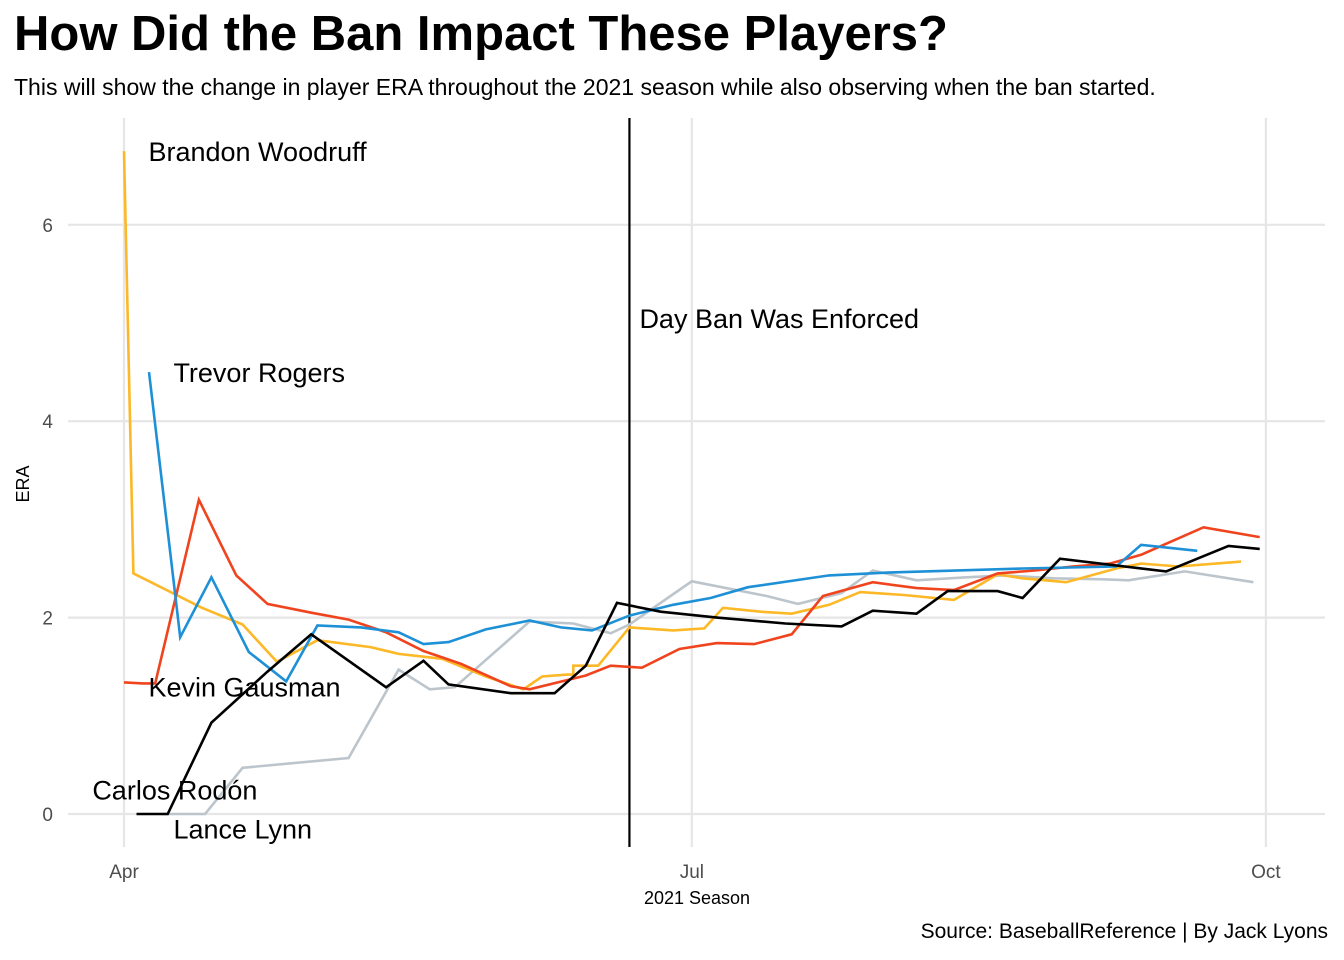  What do you see at coordinates (692, 872) in the screenshot?
I see `x-tick-label: Jul` at bounding box center [692, 872].